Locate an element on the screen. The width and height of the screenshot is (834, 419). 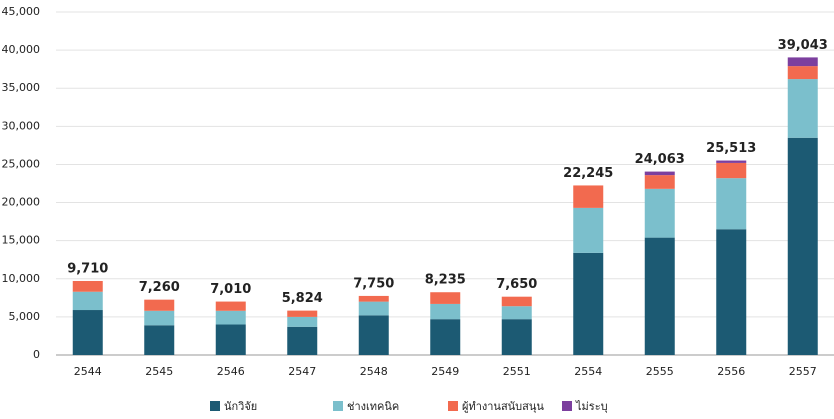
y-tick-label: 5,000 is located at coordinates (25, 316).